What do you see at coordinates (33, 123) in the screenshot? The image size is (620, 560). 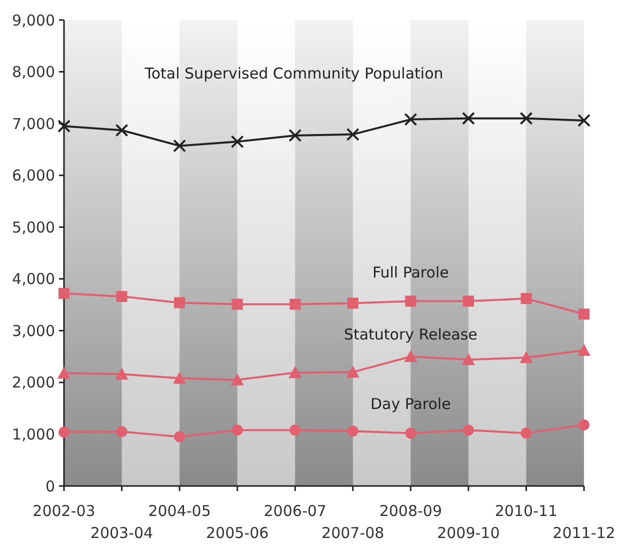 I see `y-tick-label: 7,000` at bounding box center [33, 123].